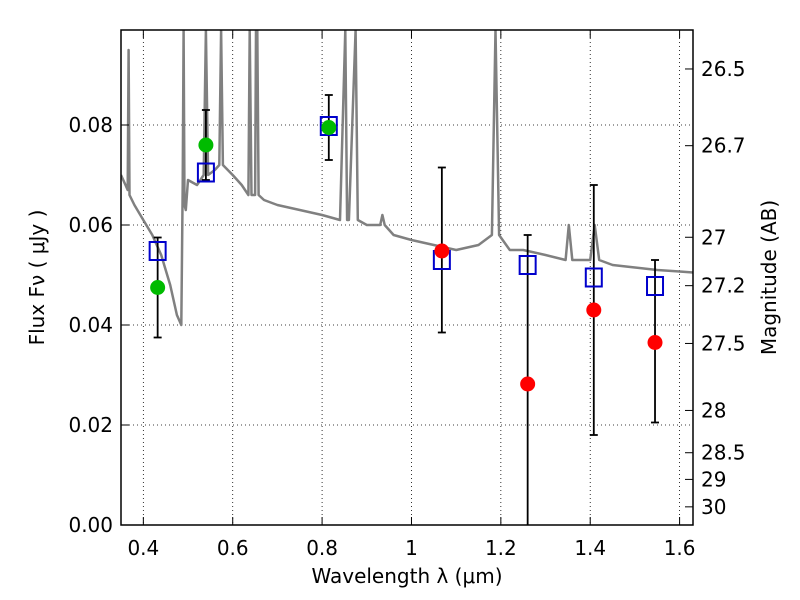  I want to click on right-tick-label: 27, so click(713, 237).